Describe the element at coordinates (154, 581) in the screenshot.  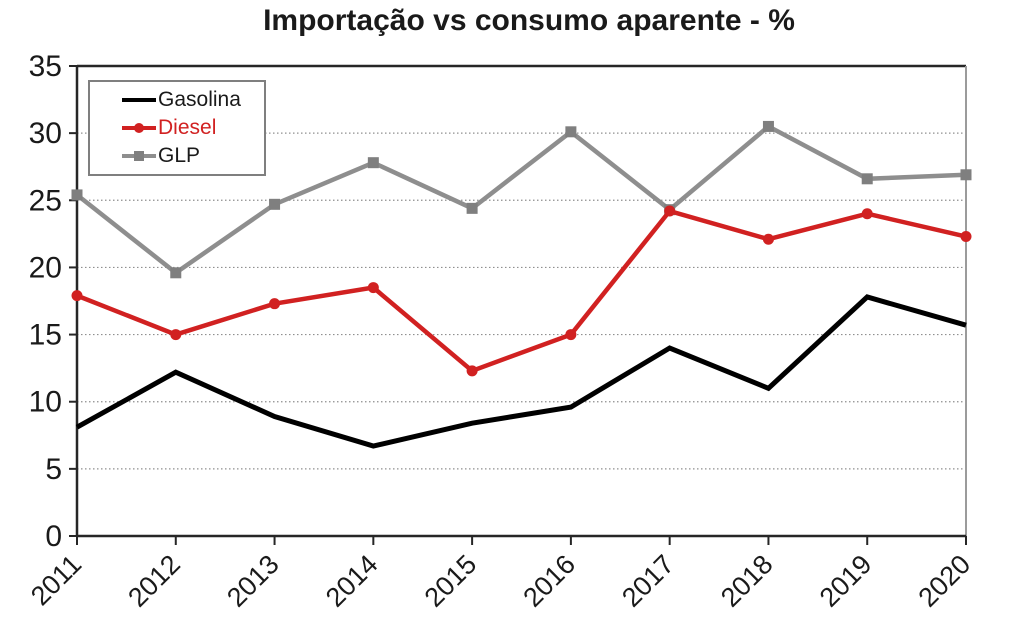
I see `x-tick-label-2012: 2012` at that location.